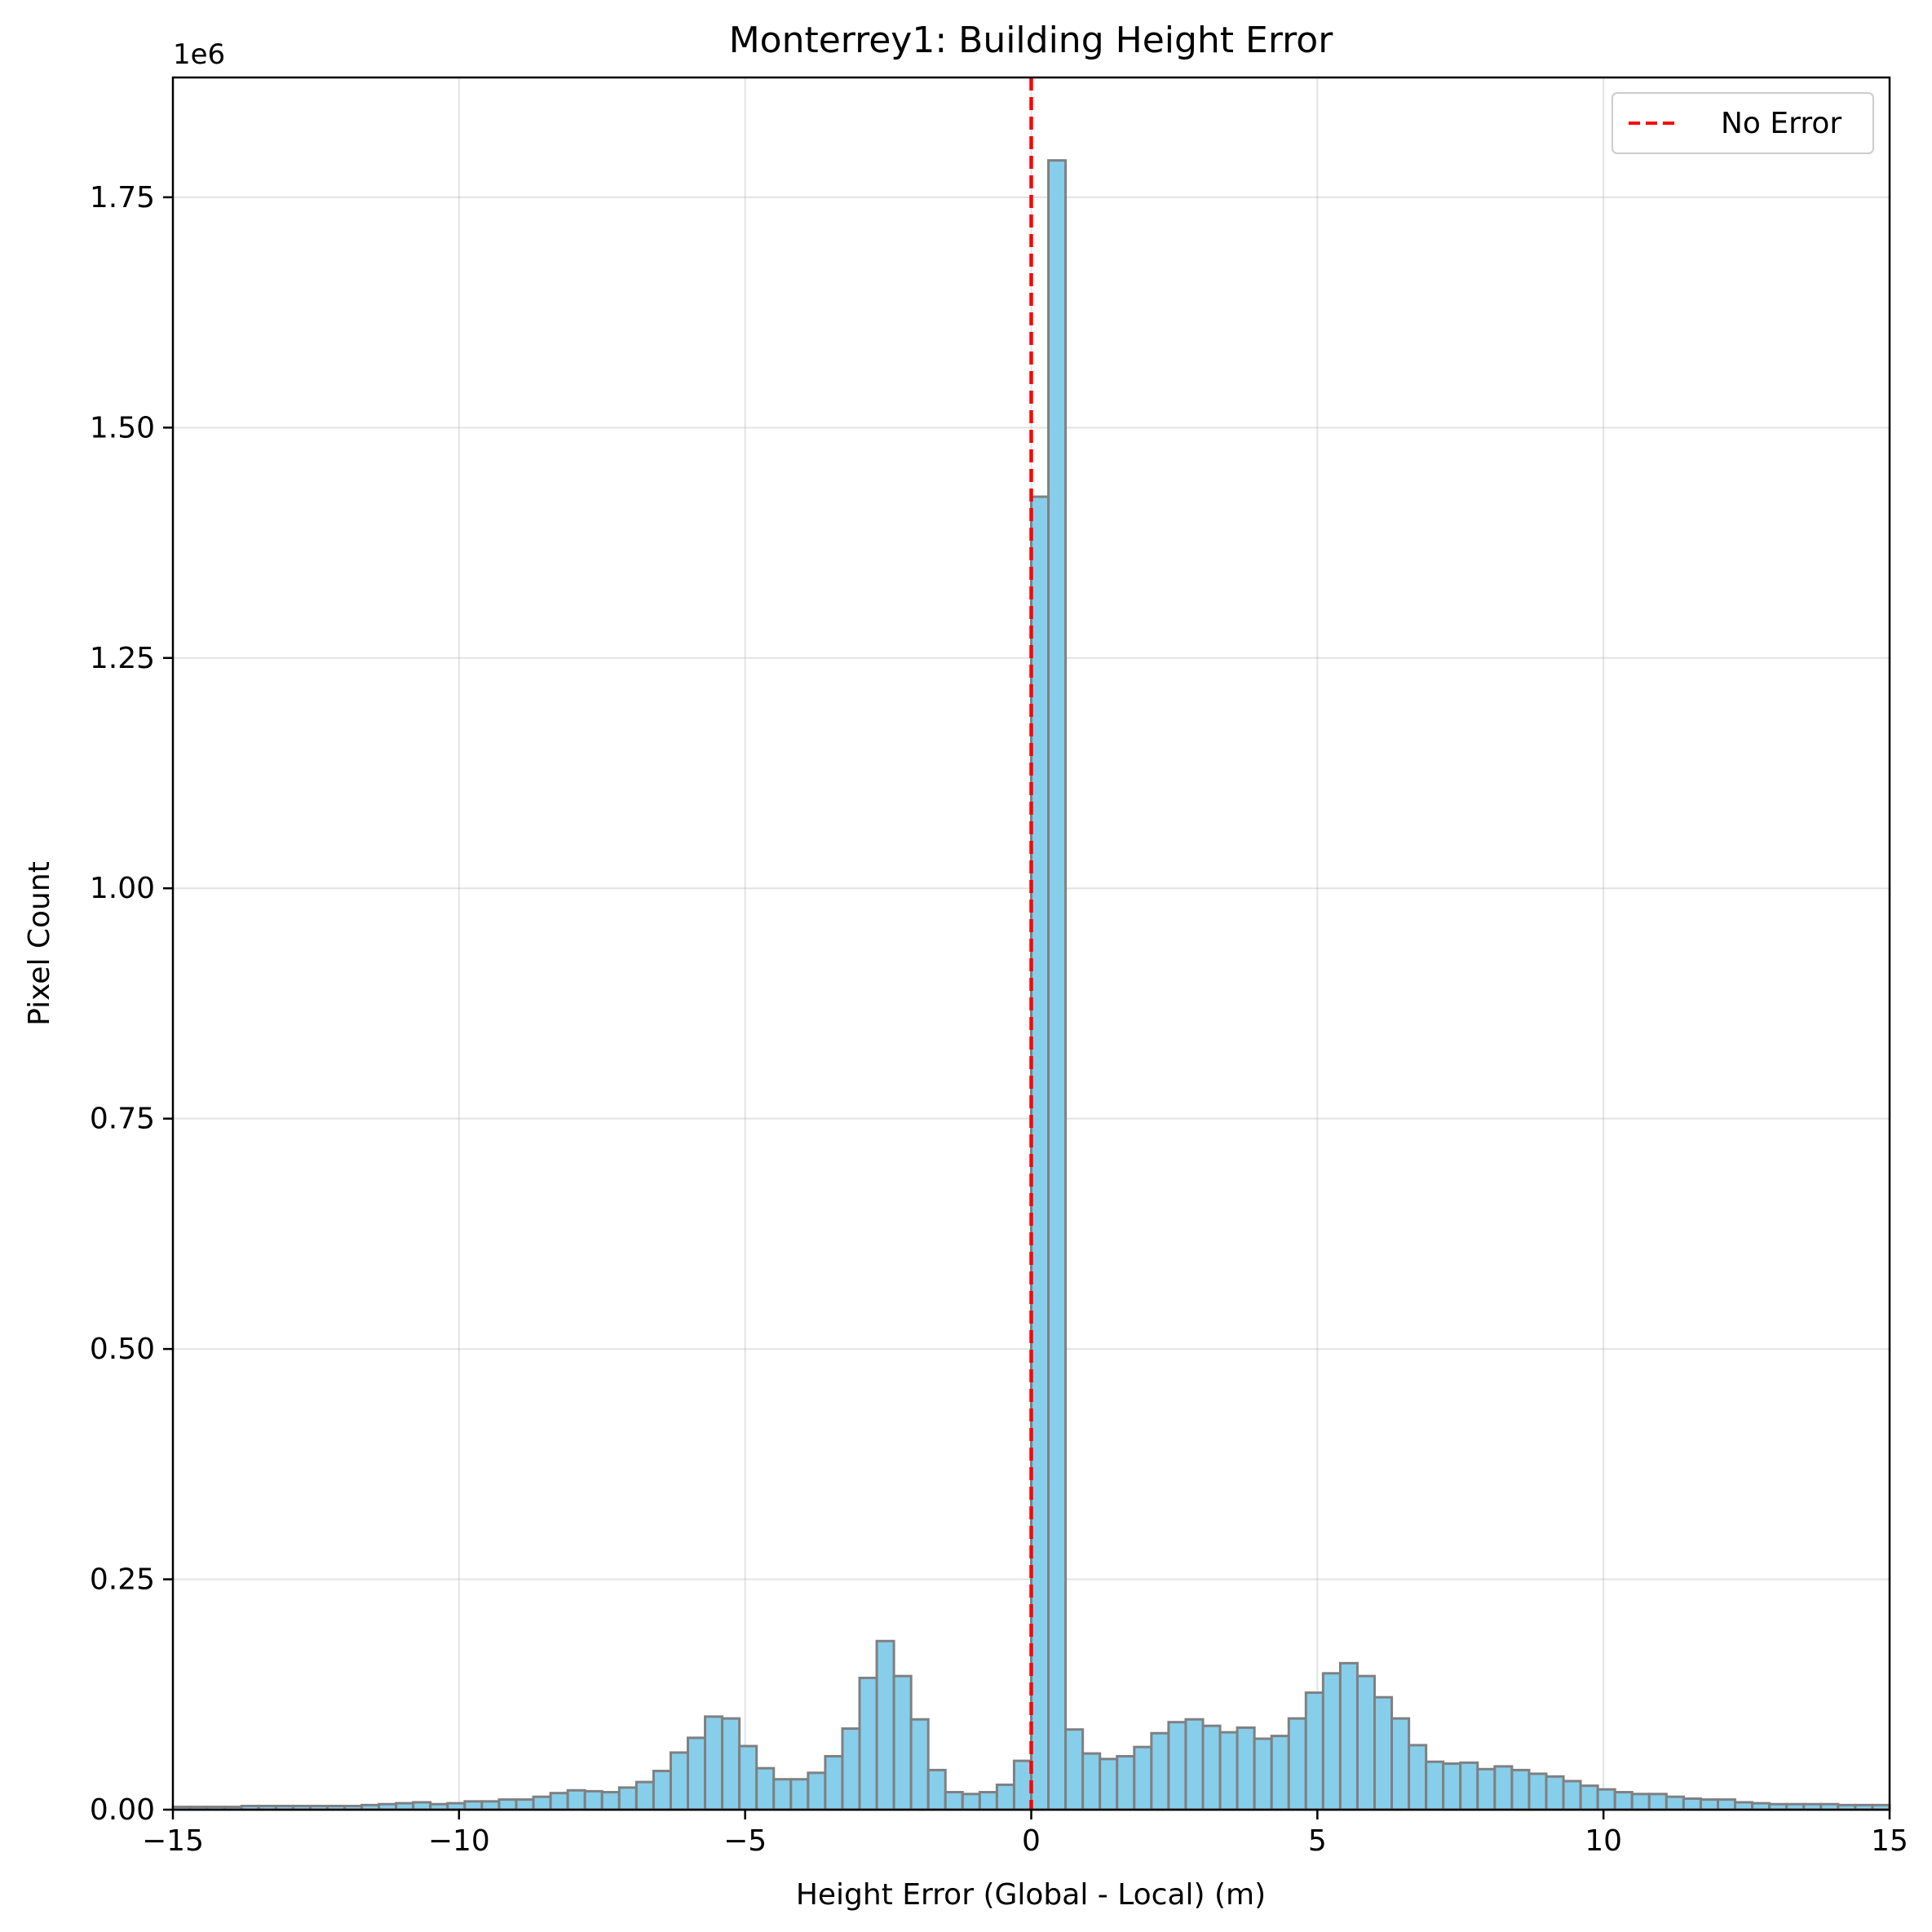 Image resolution: width=1932 pixels, height=1932 pixels. Describe the element at coordinates (173, 1841) in the screenshot. I see `x-tick-label: −15` at that location.